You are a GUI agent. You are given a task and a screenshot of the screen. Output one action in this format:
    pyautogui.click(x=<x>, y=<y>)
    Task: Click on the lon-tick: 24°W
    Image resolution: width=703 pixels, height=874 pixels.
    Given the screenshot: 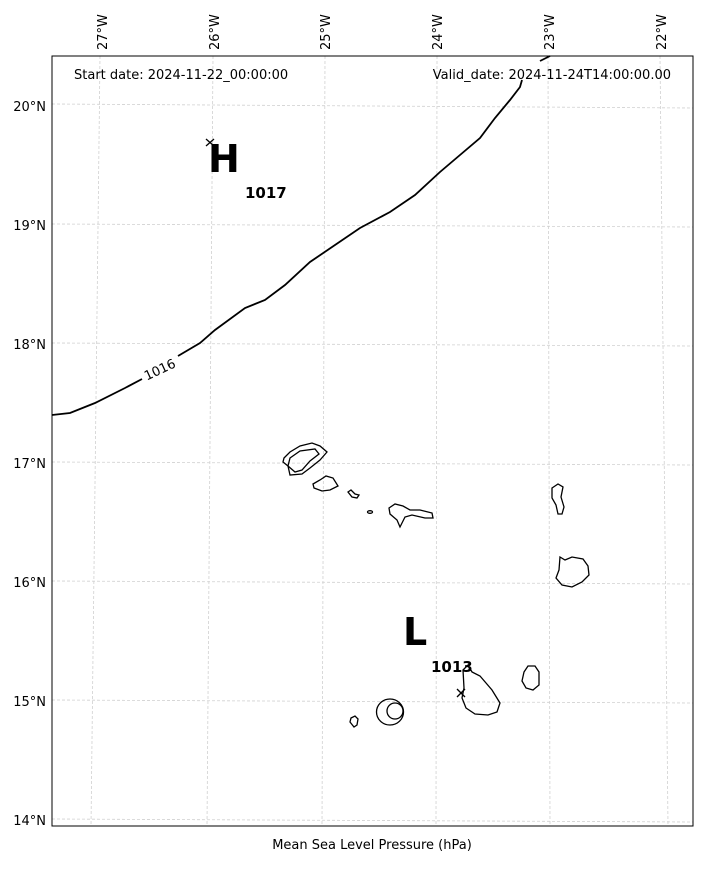 What is the action you would take?
    pyautogui.click(x=438, y=32)
    